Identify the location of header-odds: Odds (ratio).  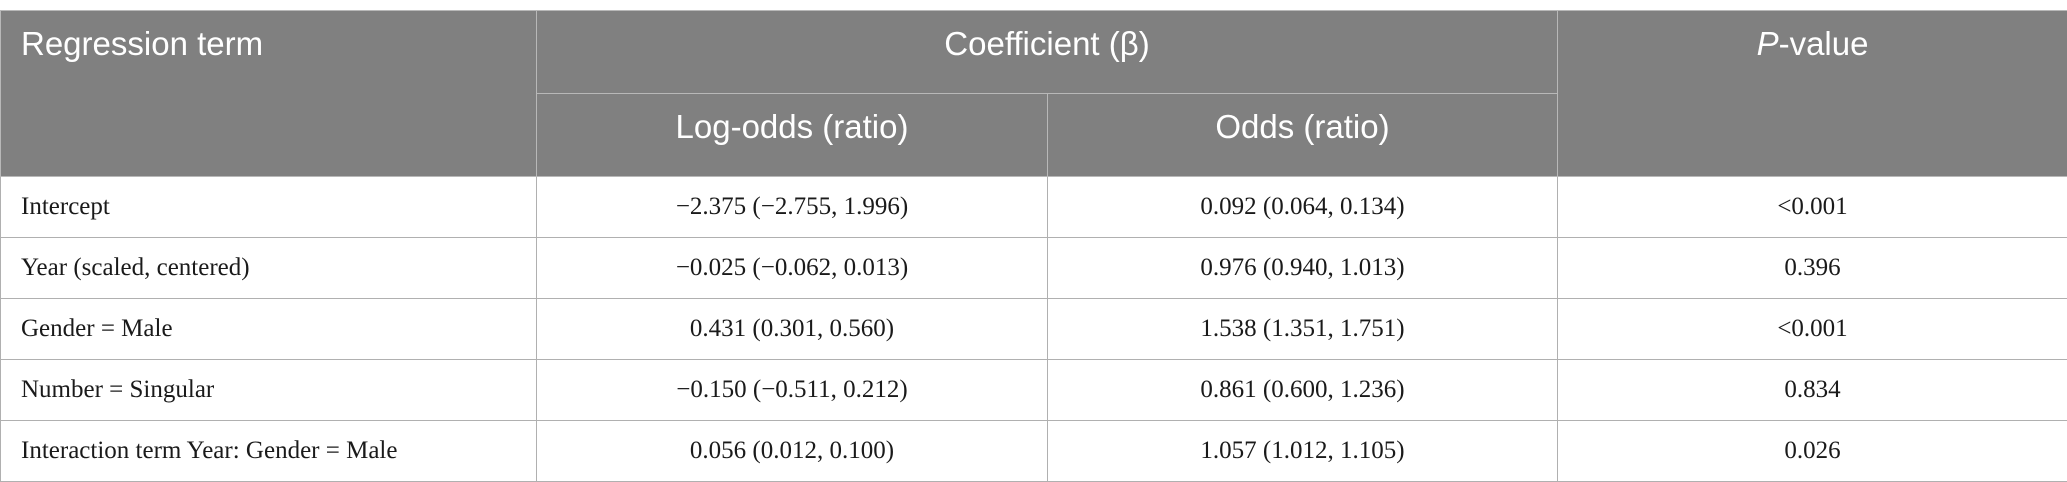
(1303, 135).